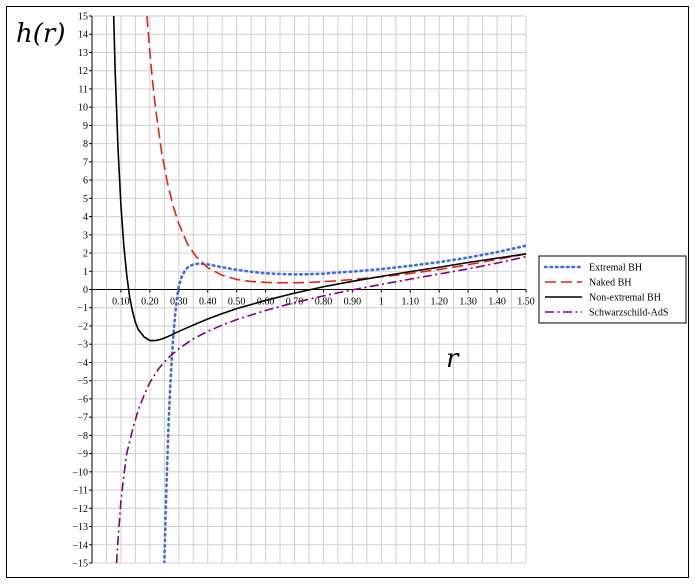 This screenshot has width=697, height=586. Describe the element at coordinates (80, 527) in the screenshot. I see `y-tick-label: −13` at that location.